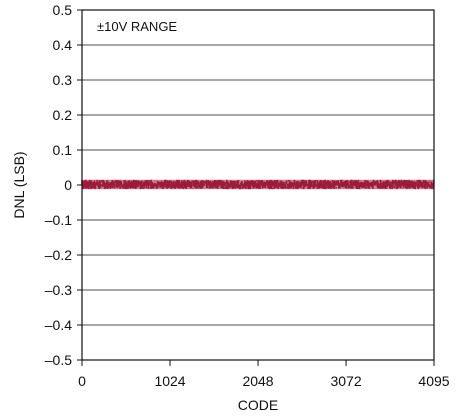 This screenshot has height=418, width=469. Describe the element at coordinates (63, 10) in the screenshot. I see `y-tick-label: 0.5` at that location.